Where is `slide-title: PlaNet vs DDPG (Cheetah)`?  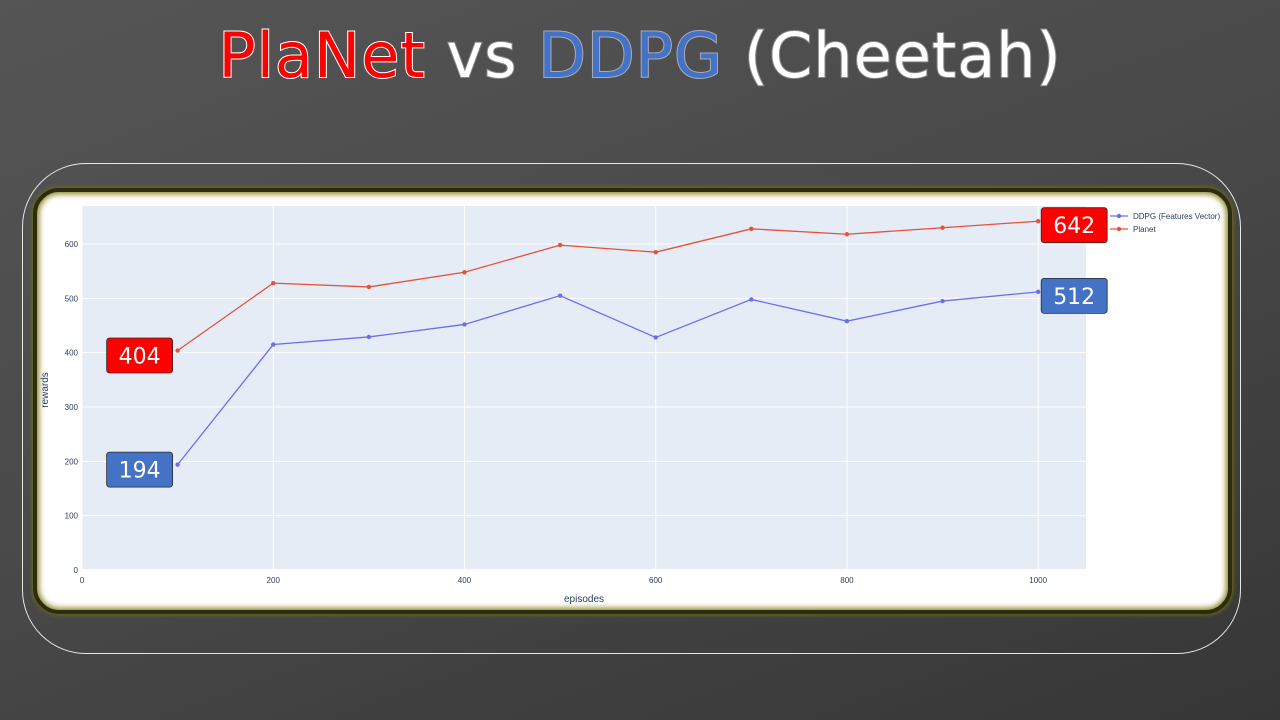 slide-title: PlaNet vs DDPG (Cheetah) is located at coordinates (640, 56).